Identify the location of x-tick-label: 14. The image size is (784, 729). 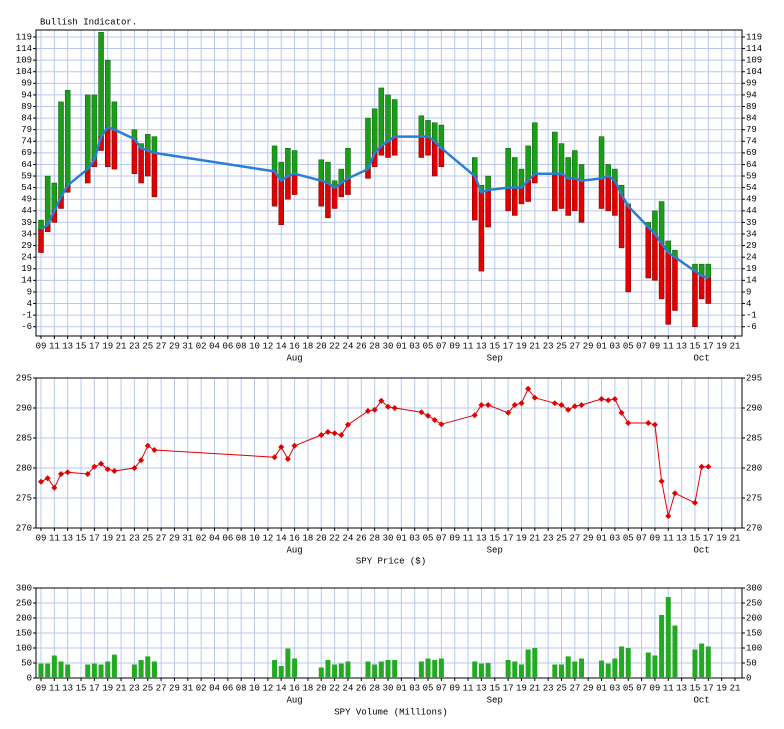
(281, 538).